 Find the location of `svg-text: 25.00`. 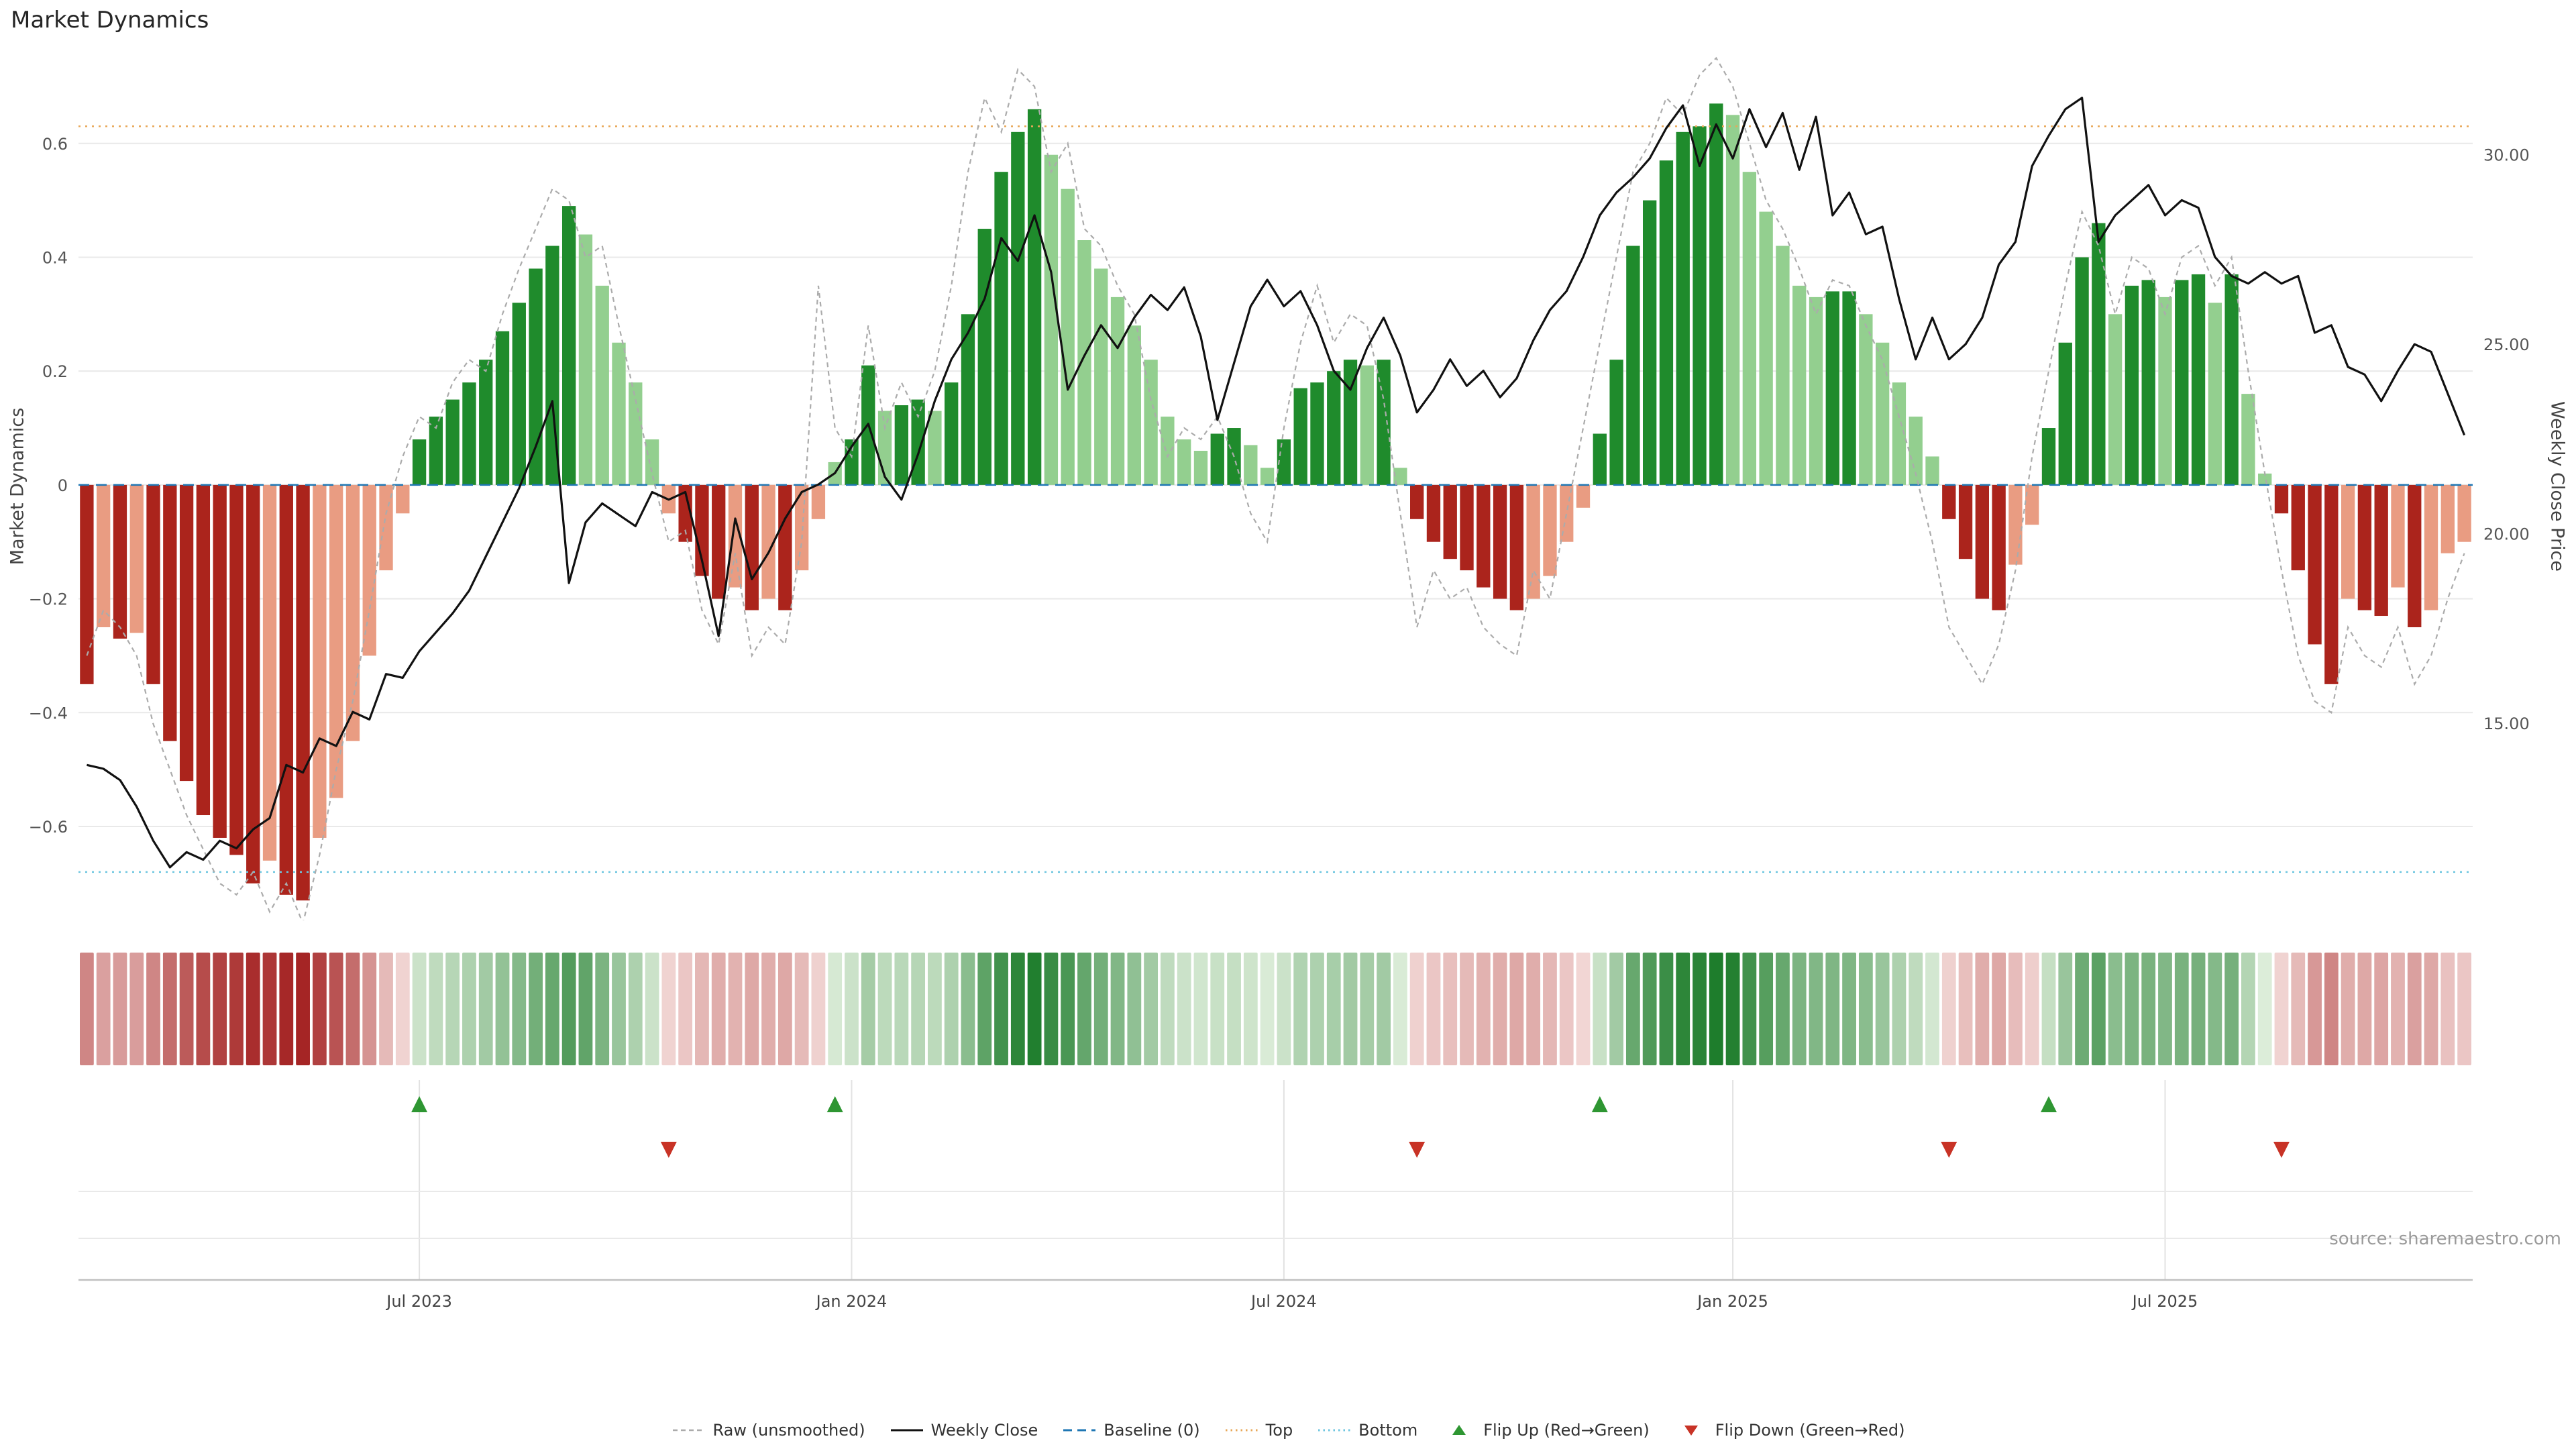

svg-text: 25.00 is located at coordinates (2506, 344).